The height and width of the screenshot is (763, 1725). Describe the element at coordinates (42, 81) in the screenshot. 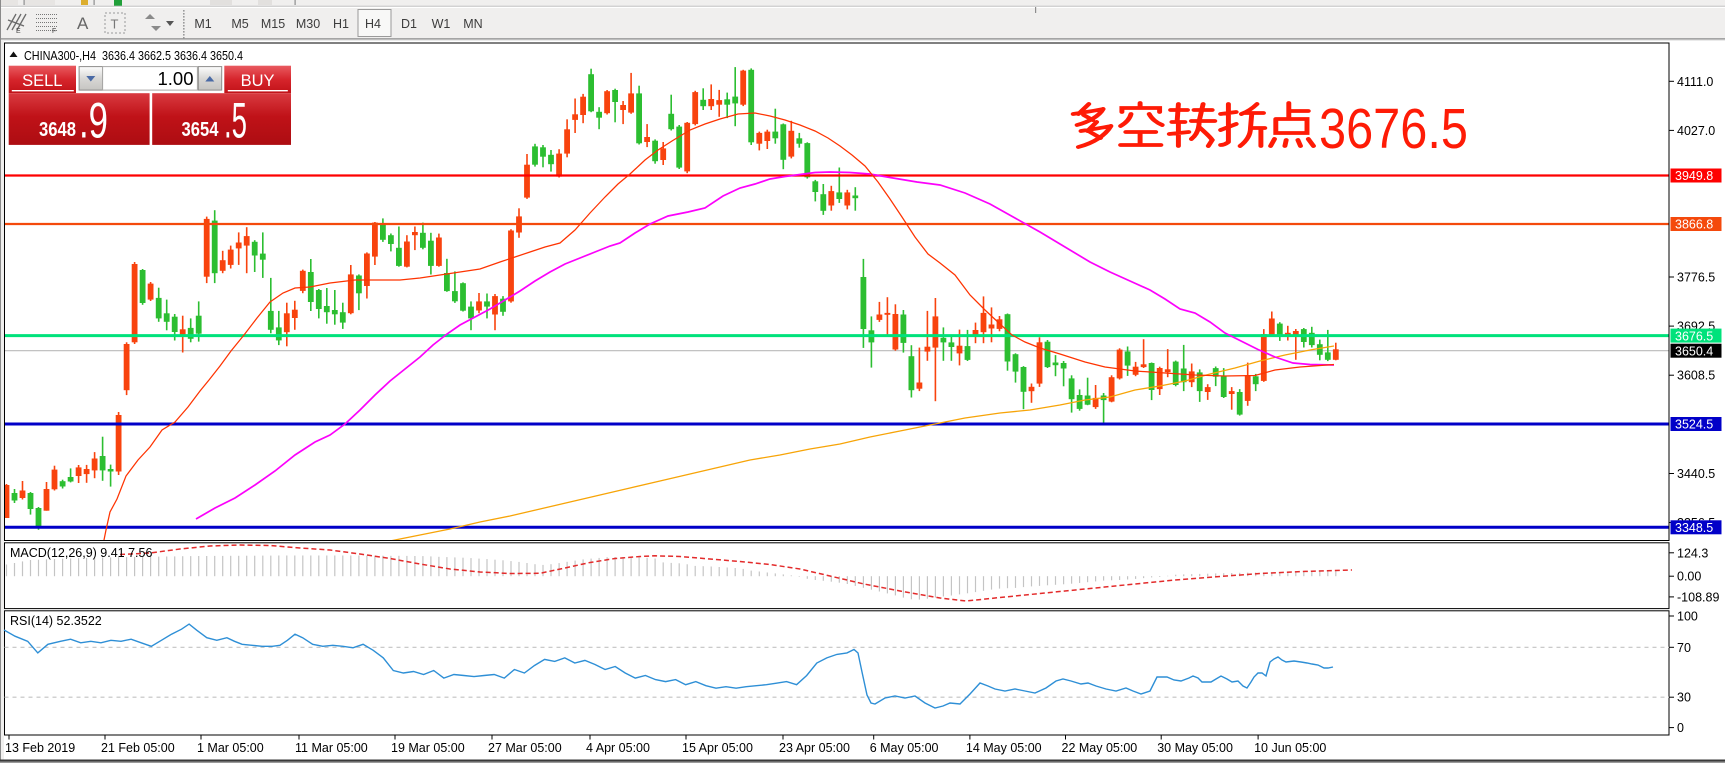

I see `svg-text: SELL` at that location.